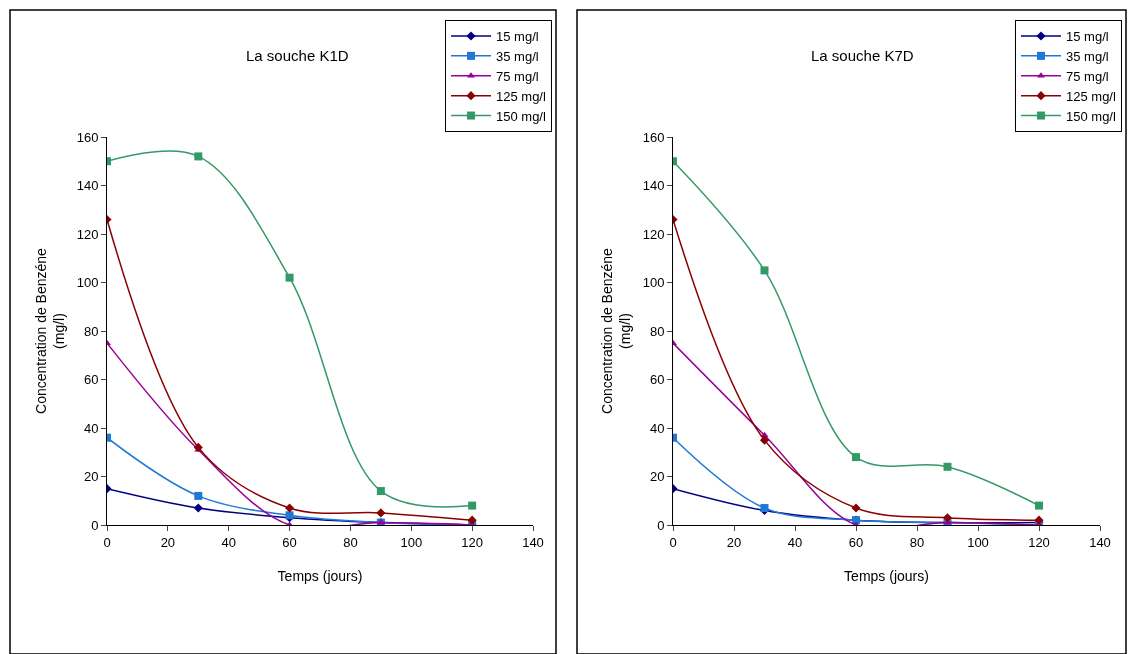 The width and height of the screenshot is (1129, 654). I want to click on chart-title: La souche K1D, so click(297, 55).